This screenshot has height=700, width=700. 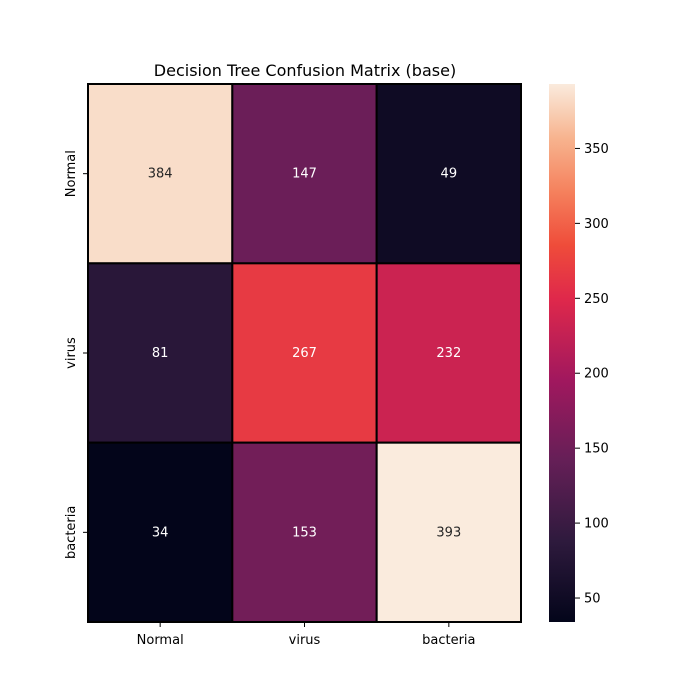 I want to click on colorbar-ticks: 50 100 150 200 250 300 350, so click(x=592, y=374).